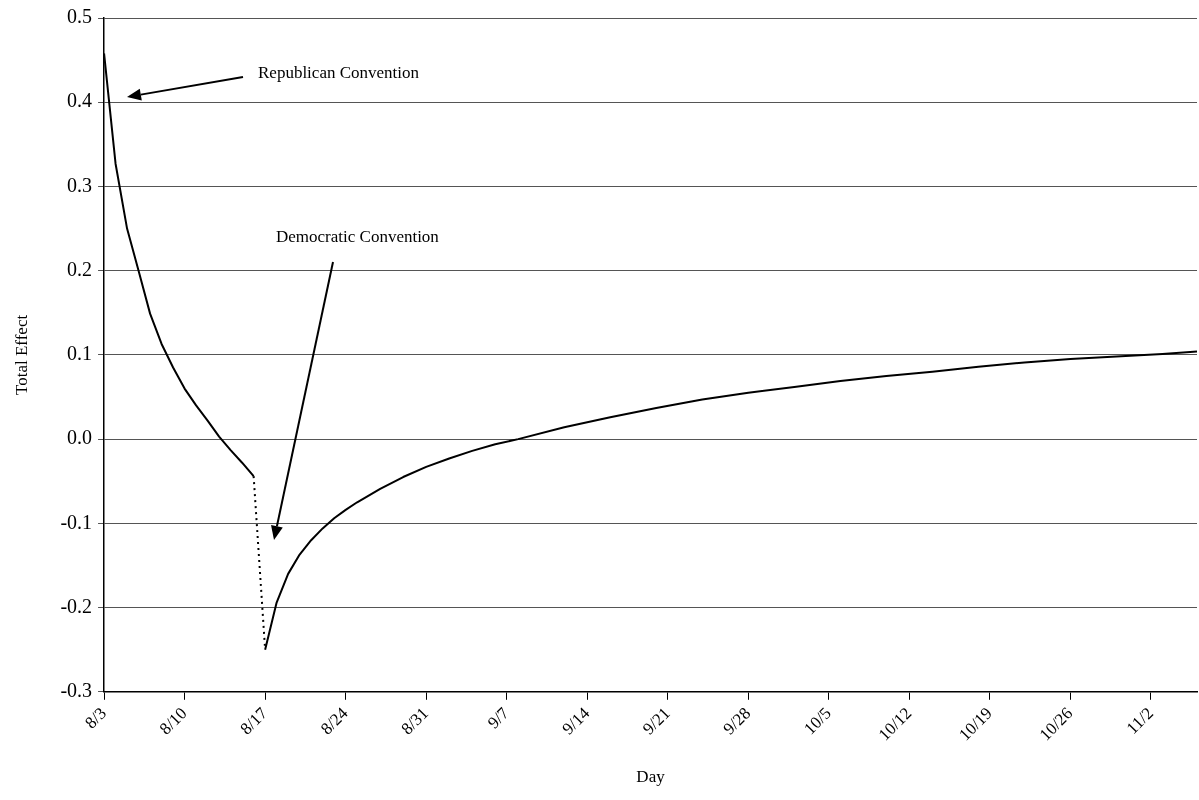 The height and width of the screenshot is (800, 1199). What do you see at coordinates (1139, 720) in the screenshot?
I see `x-tick-label: 11/2` at bounding box center [1139, 720].